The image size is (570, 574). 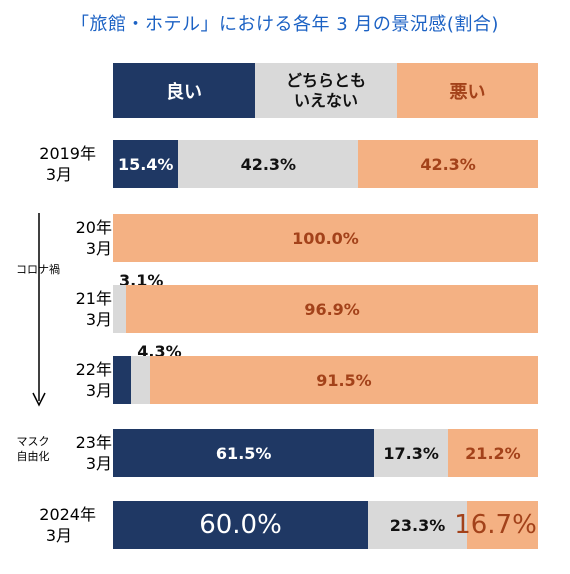 I want to click on stacked-bar: 96.9%, so click(x=325, y=309).